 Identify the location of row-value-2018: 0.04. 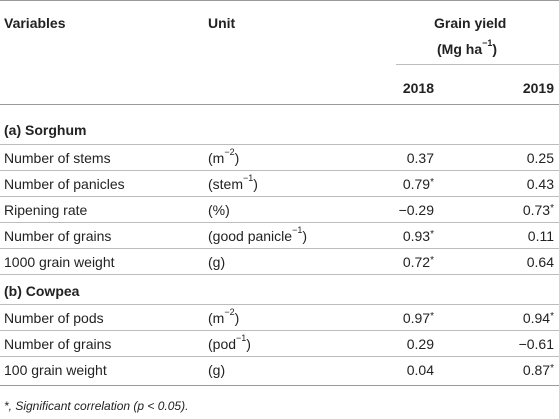
(387, 371).